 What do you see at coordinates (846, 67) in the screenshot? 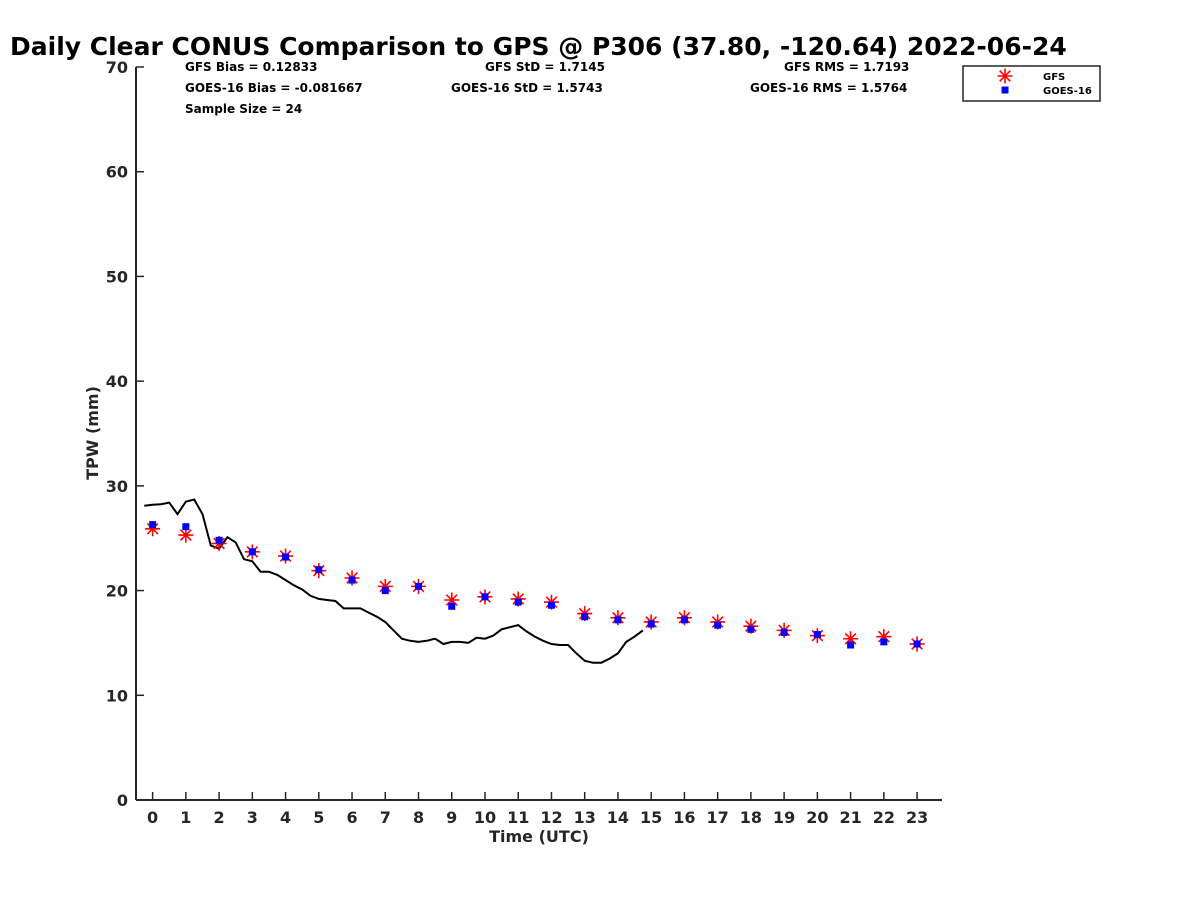
I see `stat-gfs-rms: GFS RMS = 1.7193` at bounding box center [846, 67].